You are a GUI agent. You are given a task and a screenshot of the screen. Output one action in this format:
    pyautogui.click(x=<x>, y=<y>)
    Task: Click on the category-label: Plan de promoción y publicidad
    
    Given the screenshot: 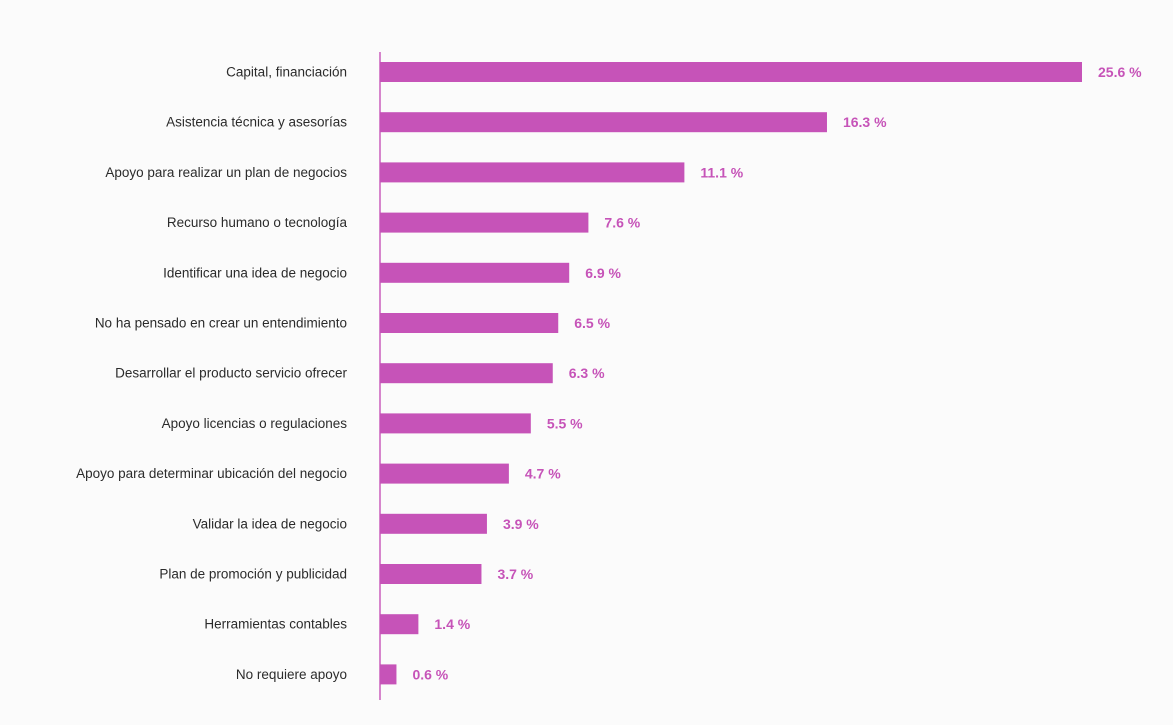 What is the action you would take?
    pyautogui.click(x=253, y=574)
    